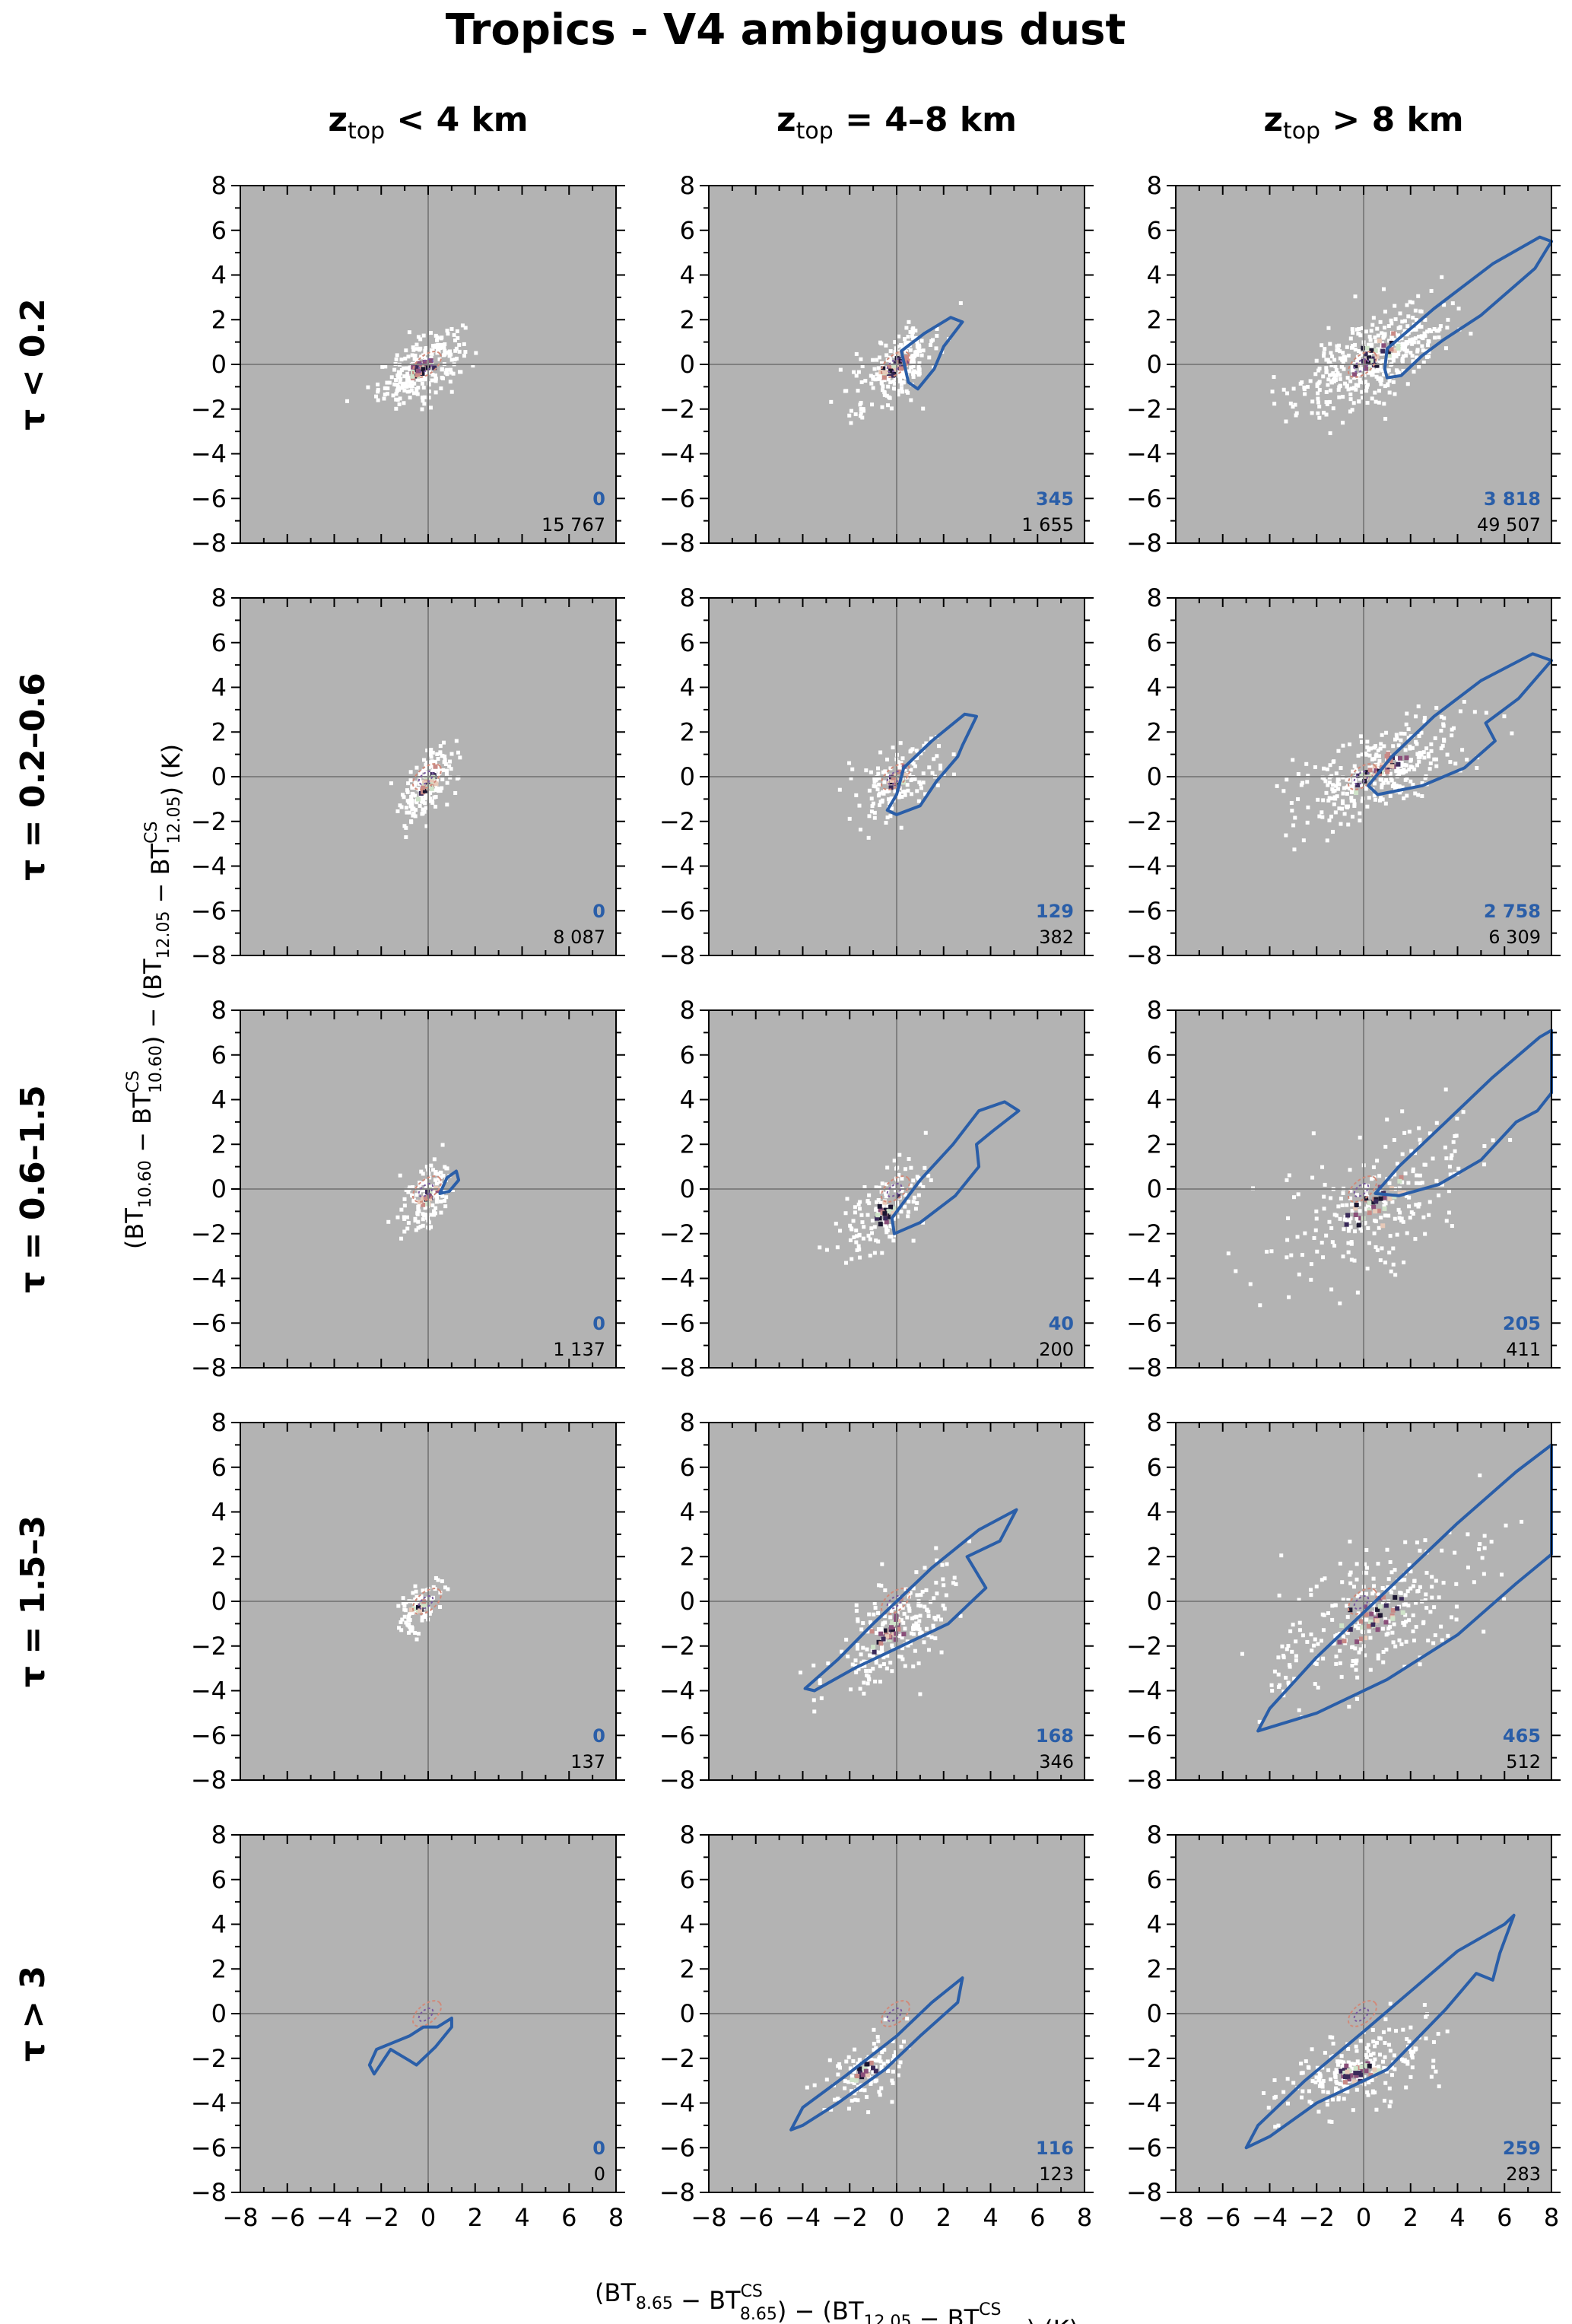  I want to click on count-inside-contour: 40, so click(1062, 1324).